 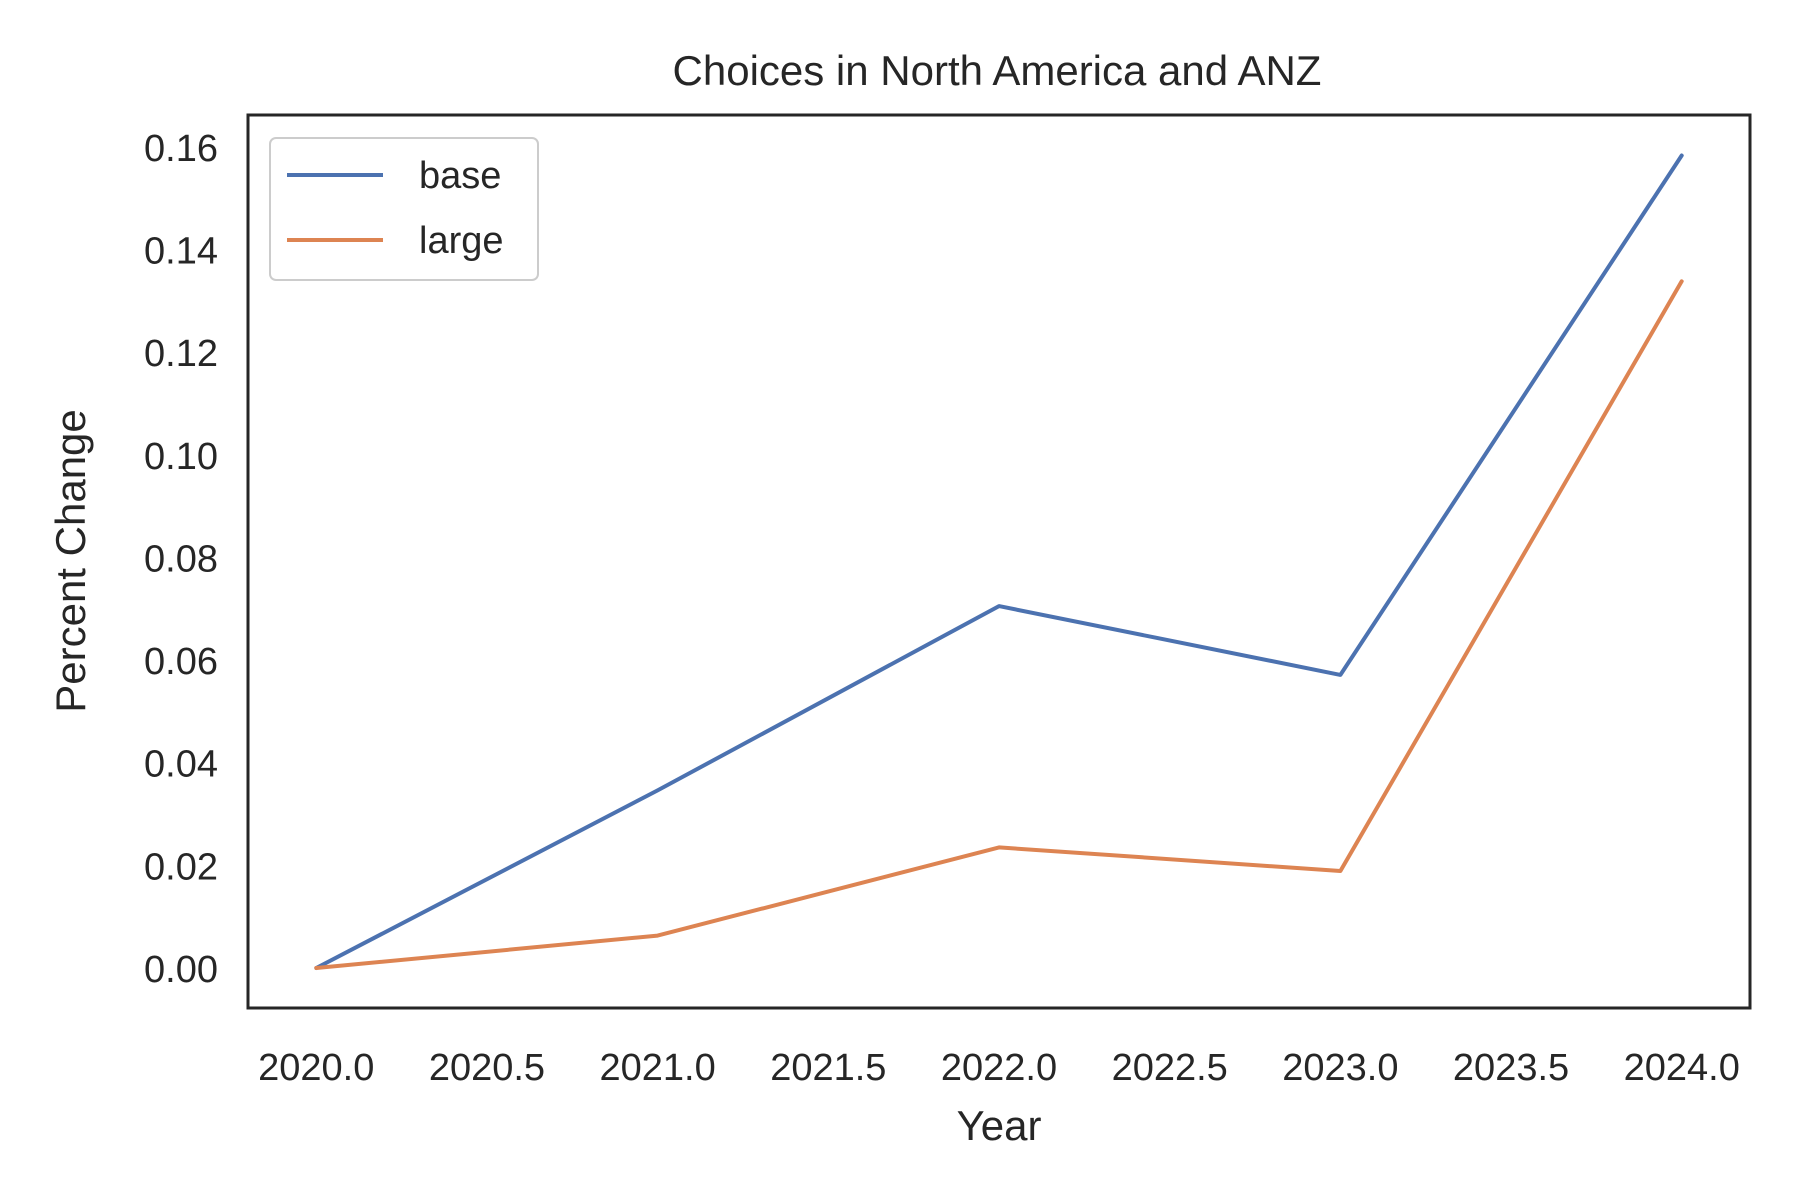 I want to click on x-axis-label: Year, so click(x=999, y=1125).